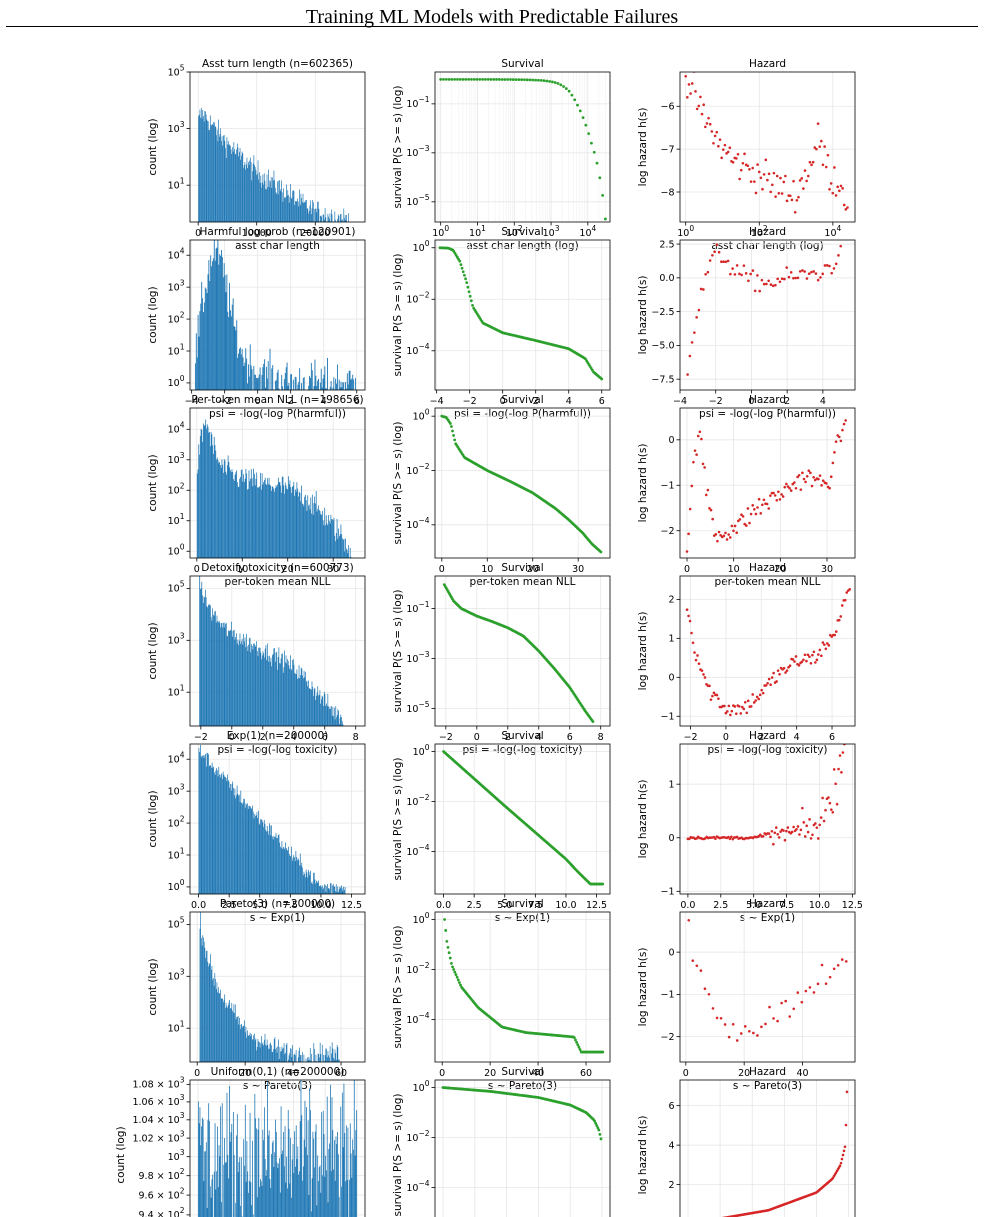 The height and width of the screenshot is (1217, 984). I want to click on x-tick-label: 20, so click(245, 1073).